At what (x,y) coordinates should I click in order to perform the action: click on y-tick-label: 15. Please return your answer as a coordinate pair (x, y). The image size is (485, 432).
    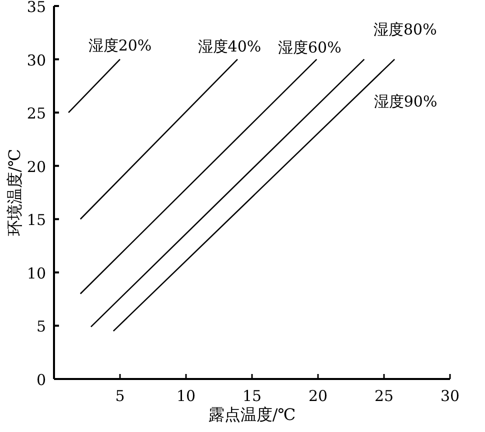
    Looking at the image, I should click on (36, 220).